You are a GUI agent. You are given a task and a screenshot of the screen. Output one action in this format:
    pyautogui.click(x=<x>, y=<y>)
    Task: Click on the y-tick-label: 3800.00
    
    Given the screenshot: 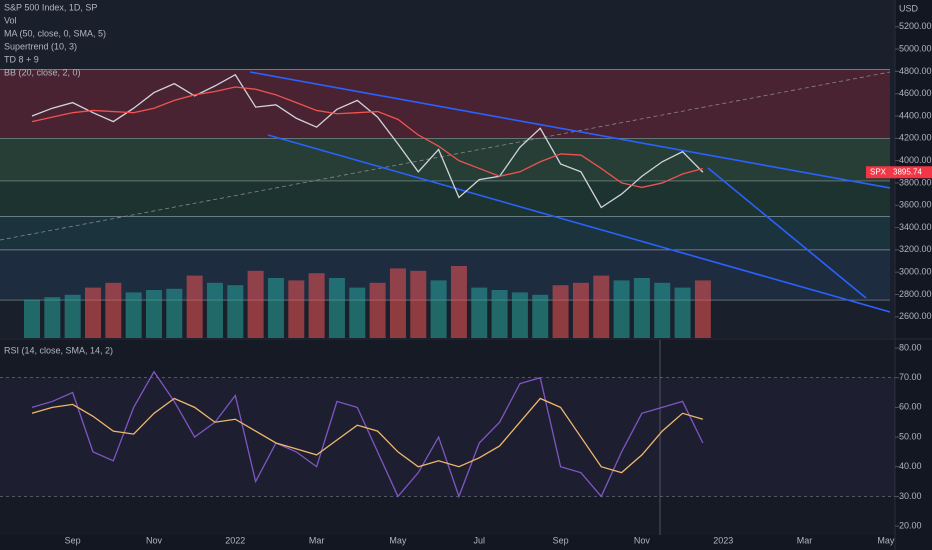 What is the action you would take?
    pyautogui.click(x=915, y=182)
    